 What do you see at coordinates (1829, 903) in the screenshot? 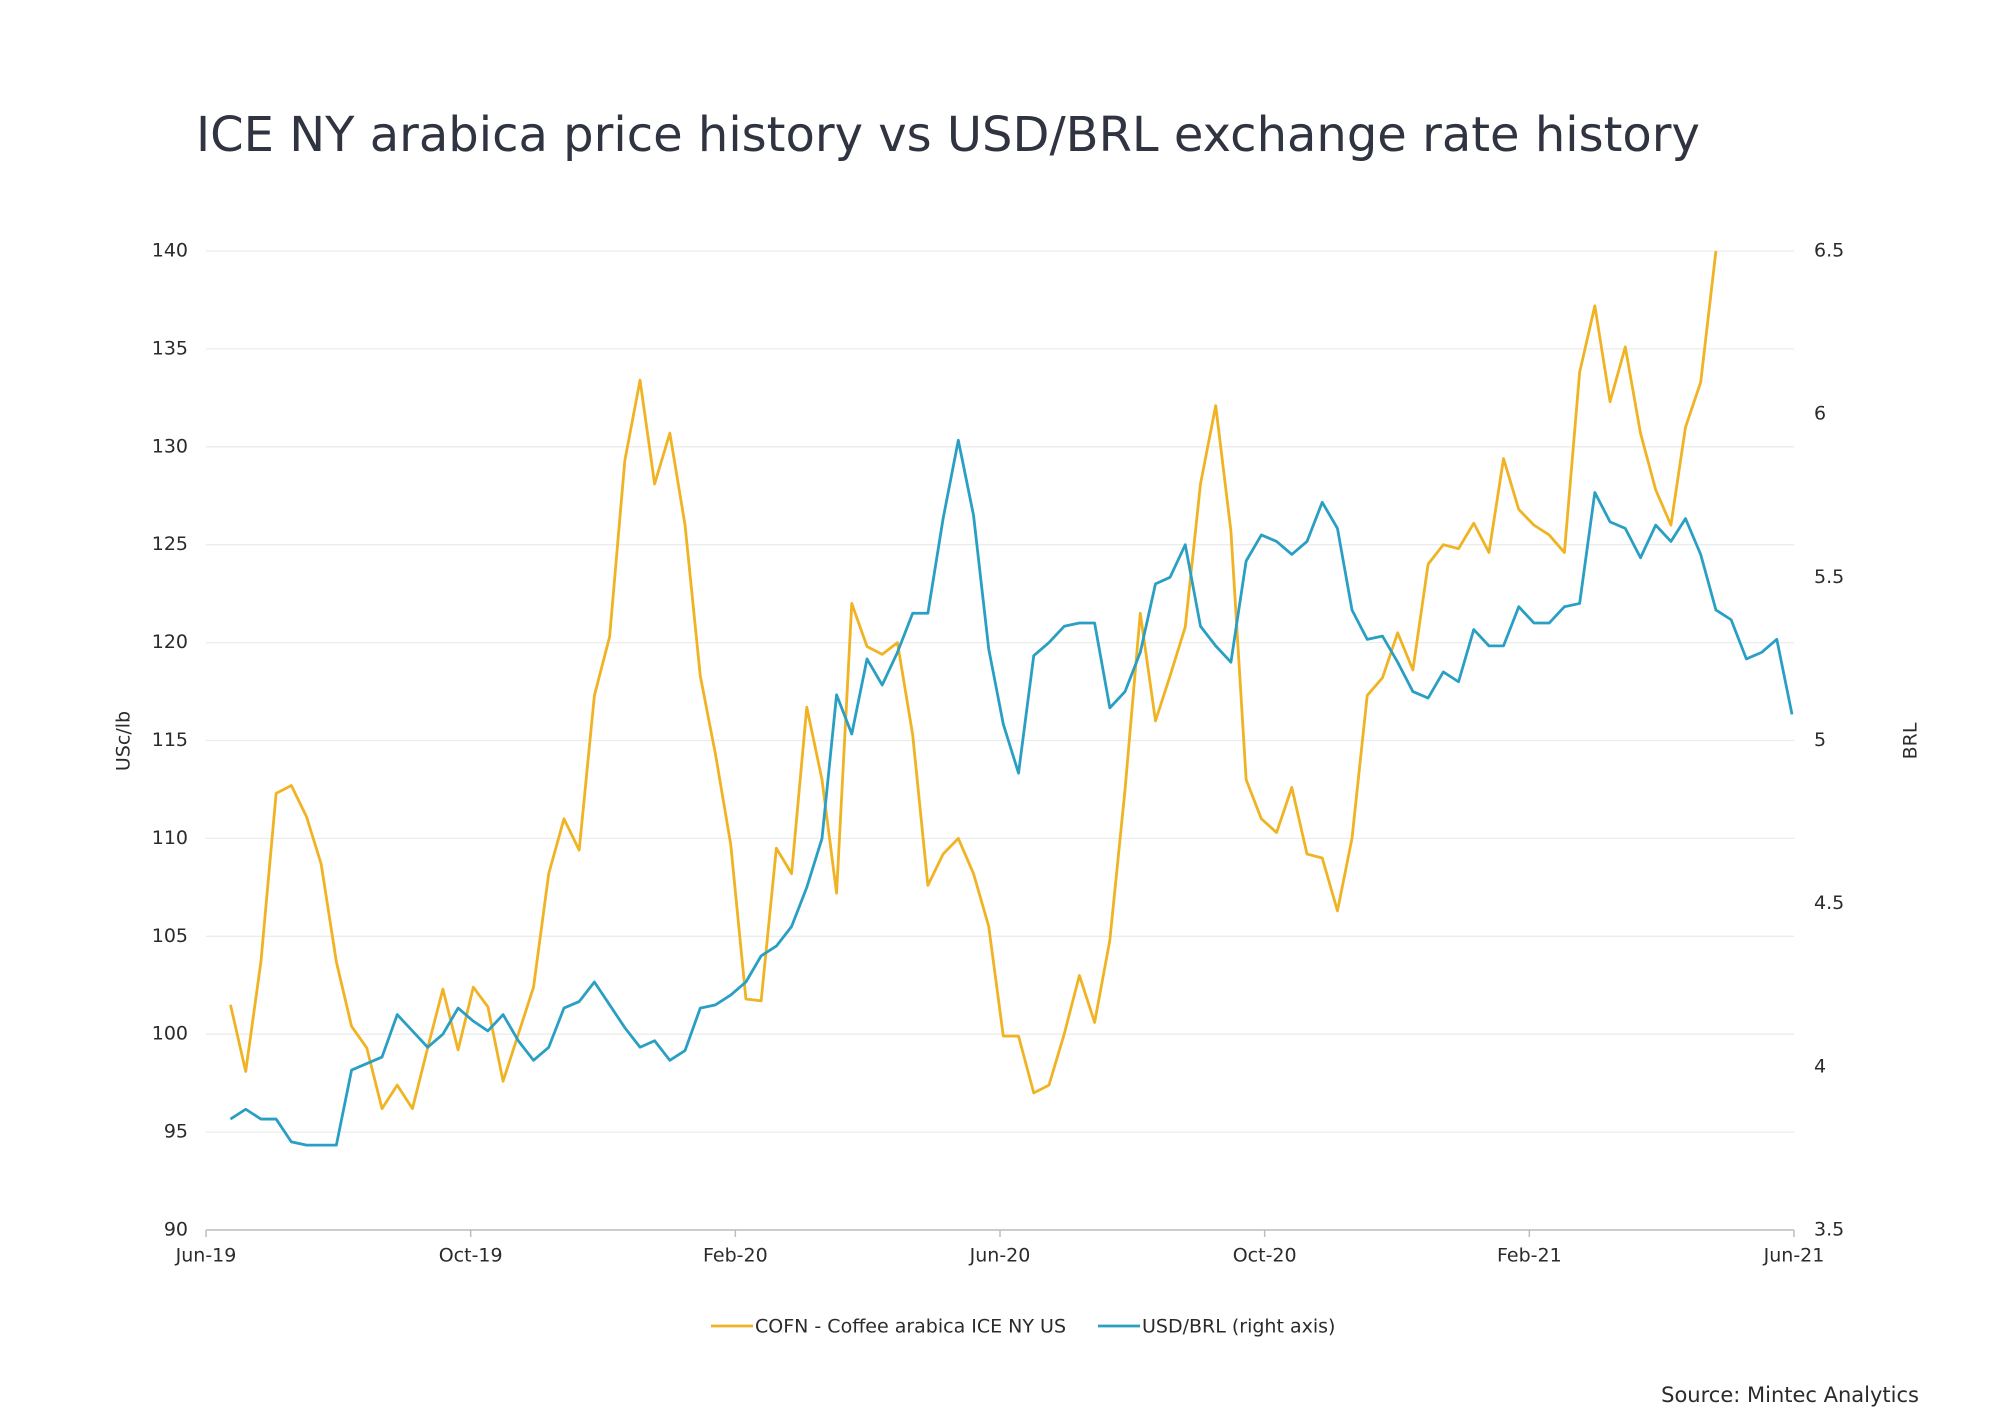
I see `y2-tick-label: 4.5` at bounding box center [1829, 903].